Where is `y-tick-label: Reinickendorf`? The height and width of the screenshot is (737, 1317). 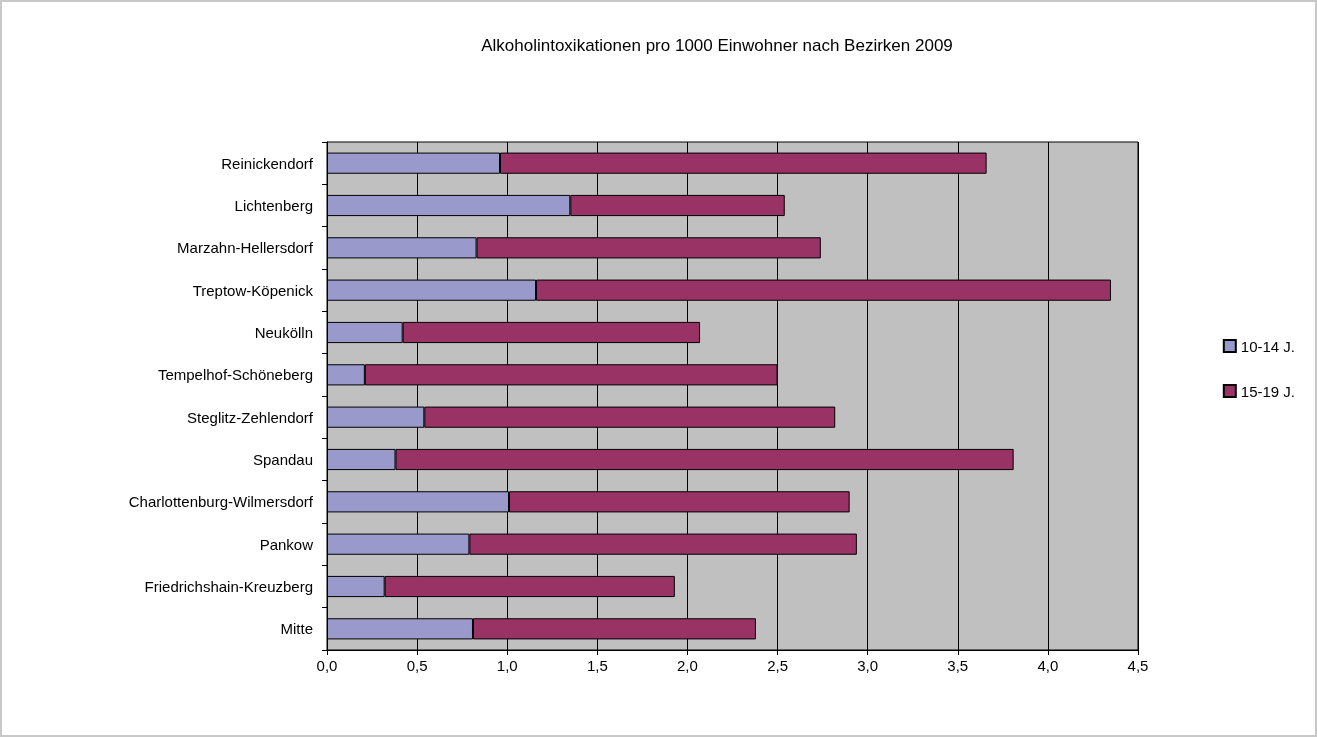
y-tick-label: Reinickendorf is located at coordinates (267, 163).